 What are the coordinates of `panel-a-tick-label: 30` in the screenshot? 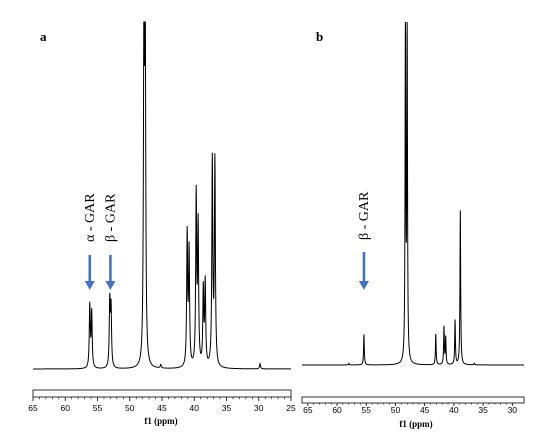 It's located at (259, 408).